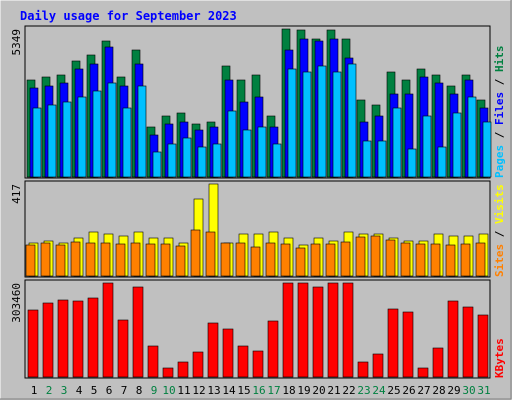 Image resolution: width=512 pixels, height=400 pixels. What do you see at coordinates (154, 390) in the screenshot?
I see `x-tick-label: 9` at bounding box center [154, 390].